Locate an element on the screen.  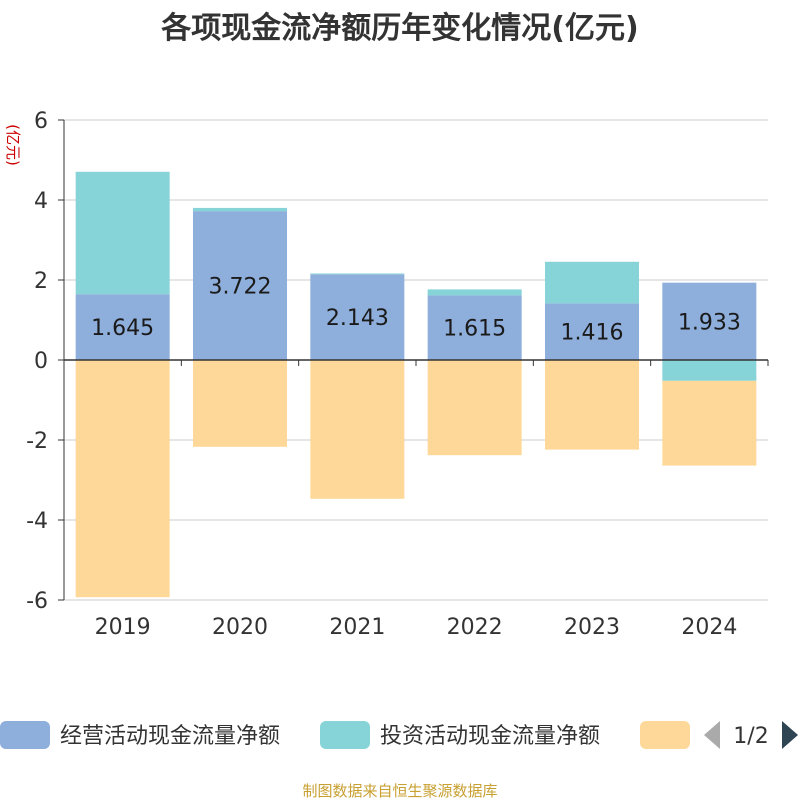
x-tick-label: 2022 is located at coordinates (475, 627).